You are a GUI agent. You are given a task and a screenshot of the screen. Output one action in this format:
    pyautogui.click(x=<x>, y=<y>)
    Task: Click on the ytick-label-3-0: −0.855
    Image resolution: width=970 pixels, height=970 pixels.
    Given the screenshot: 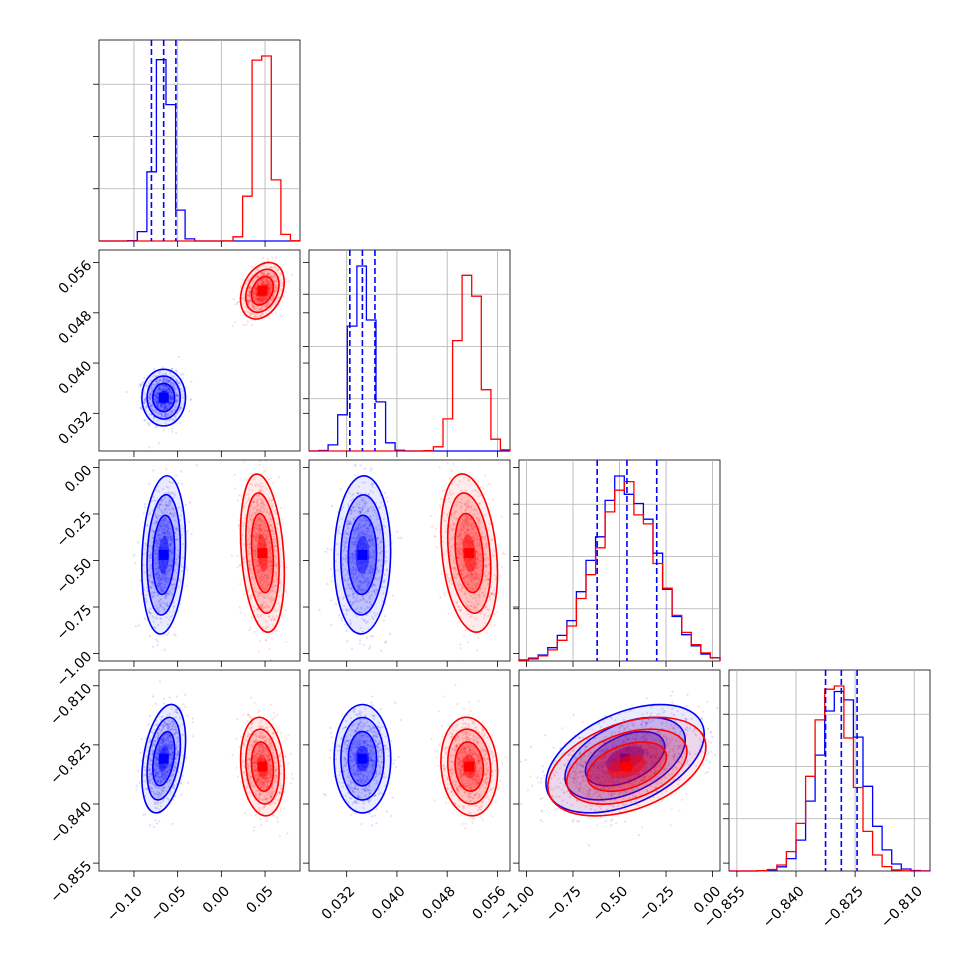 What is the action you would take?
    pyautogui.click(x=71, y=882)
    